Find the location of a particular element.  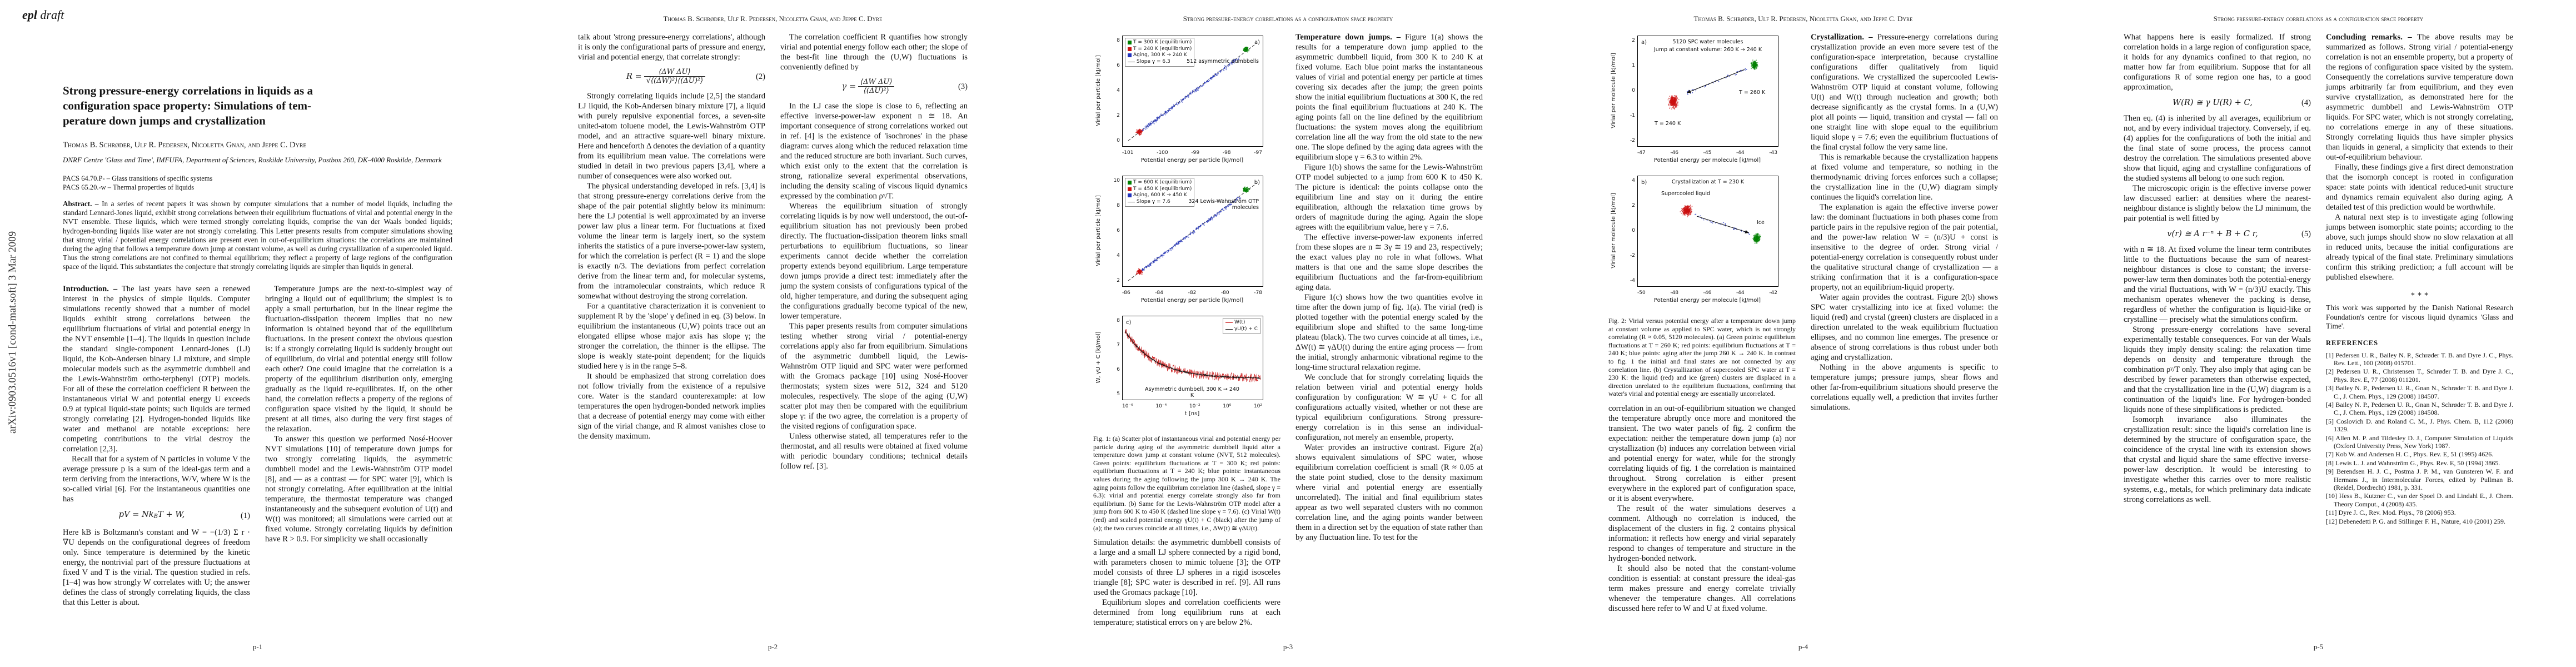

legend-swatch is located at coordinates (1130, 49).